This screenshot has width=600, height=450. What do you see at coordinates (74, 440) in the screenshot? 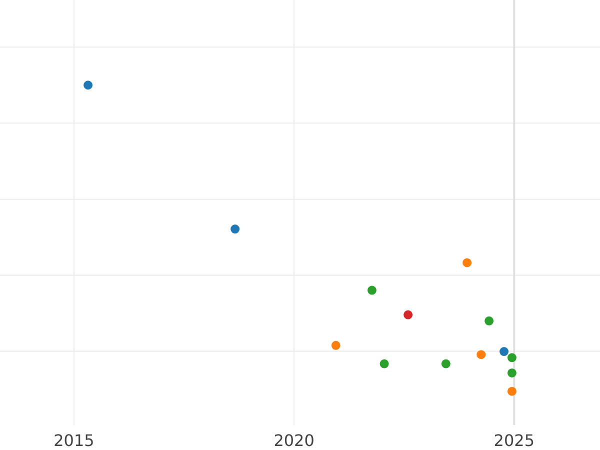
I see `x-tick-label: 2015` at bounding box center [74, 440].